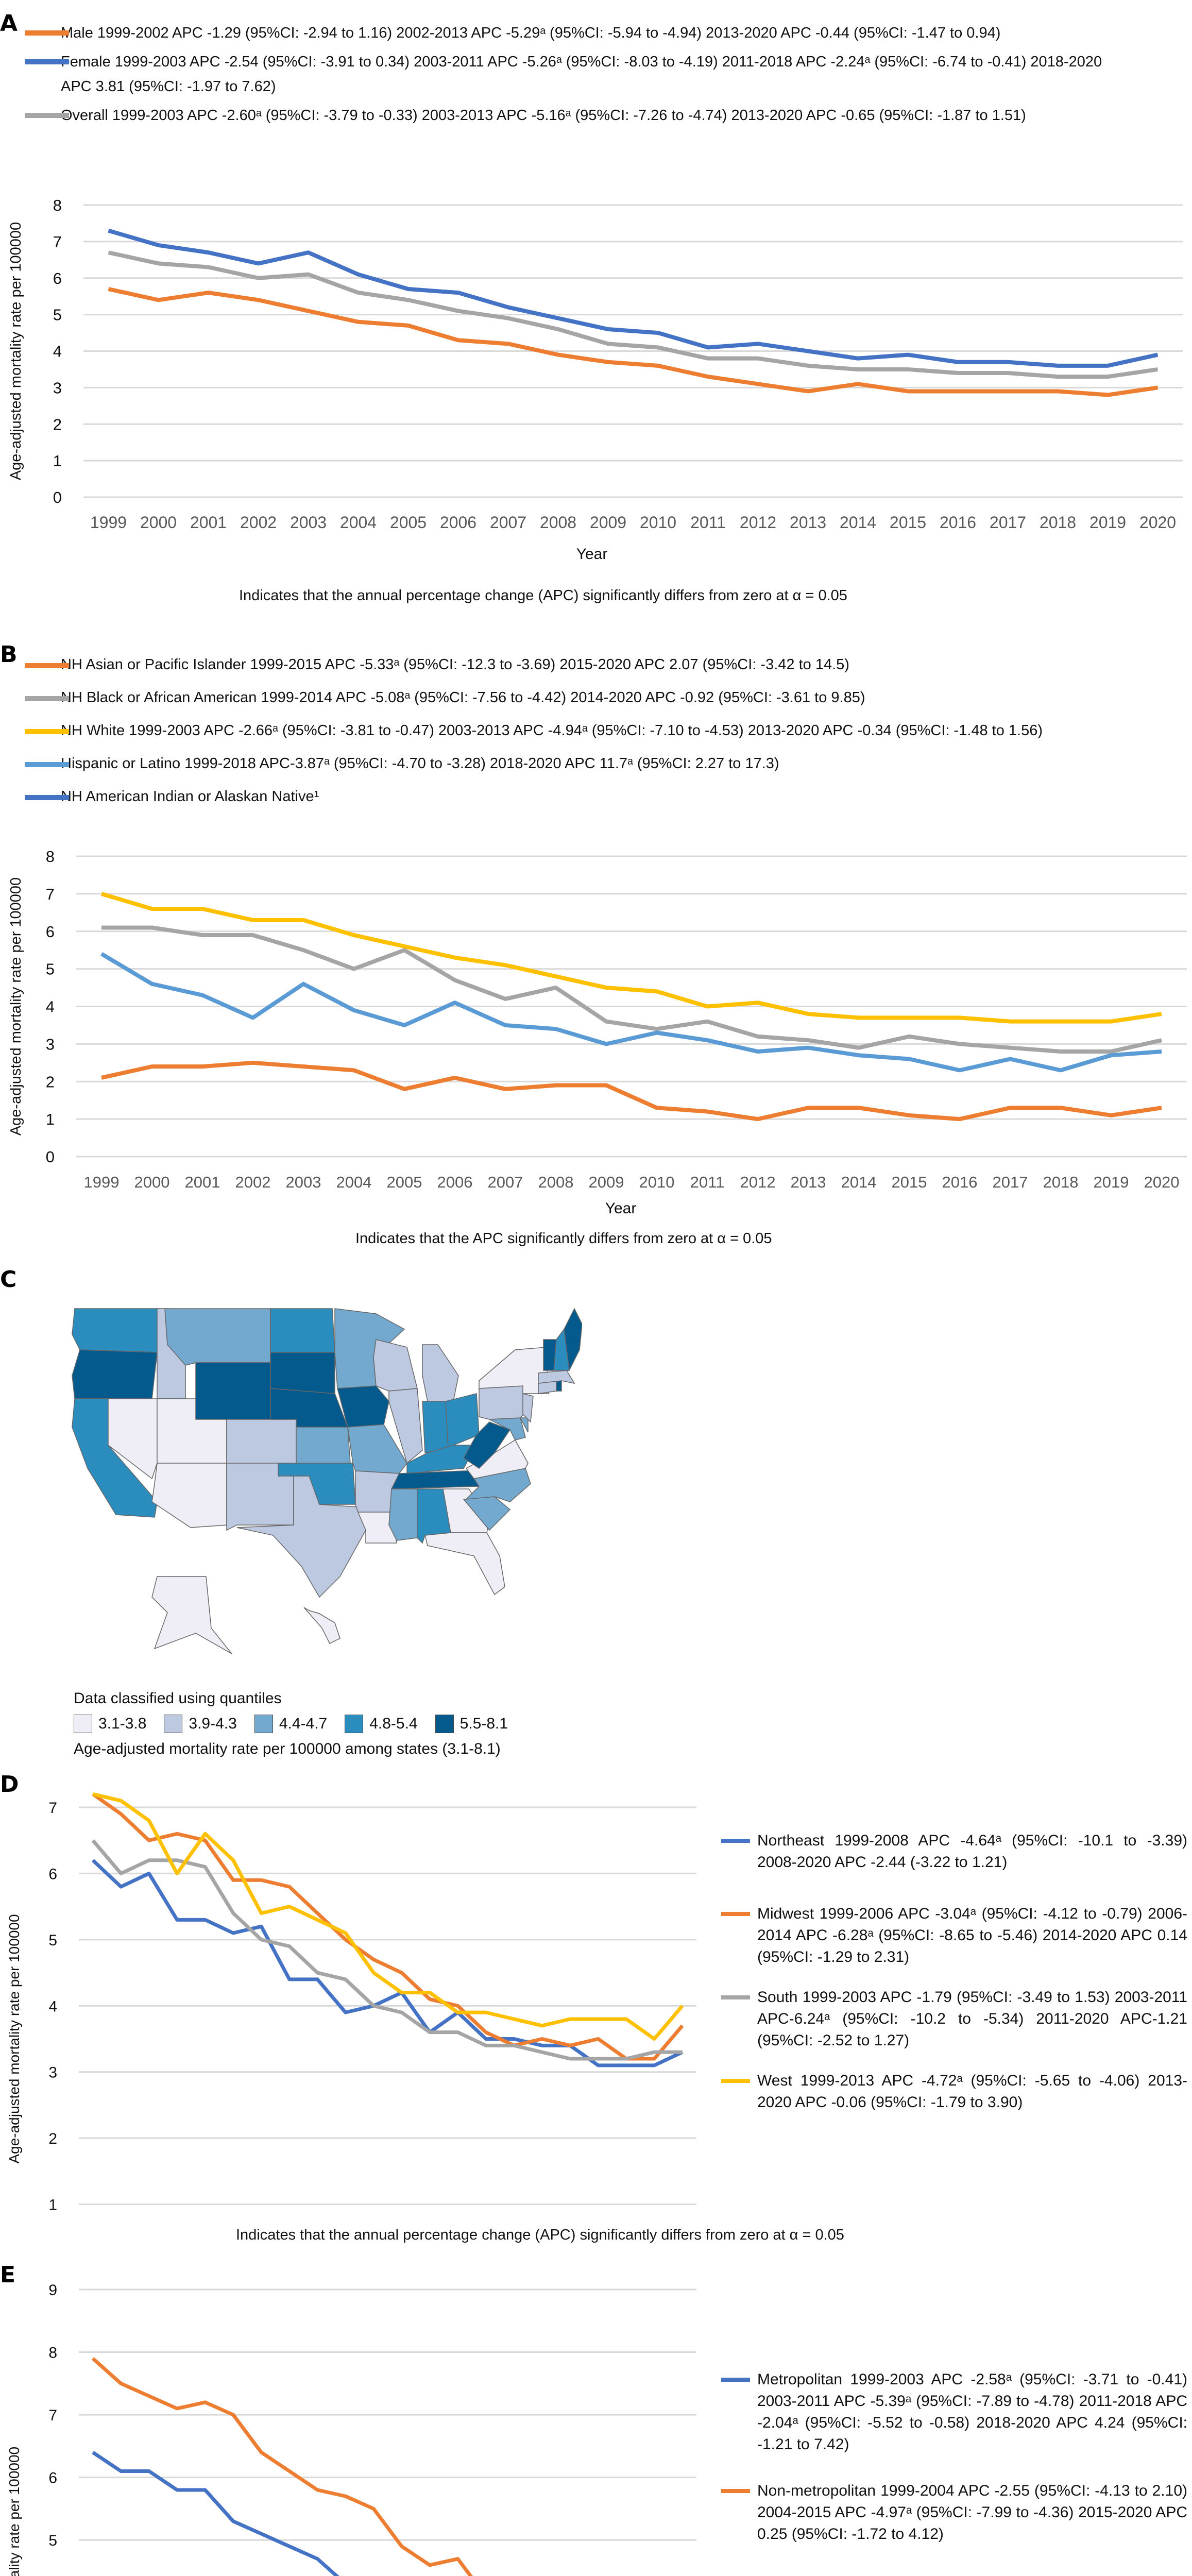  Describe the element at coordinates (52, 2415) in the screenshot. I see `y-tick-label: 7` at that location.